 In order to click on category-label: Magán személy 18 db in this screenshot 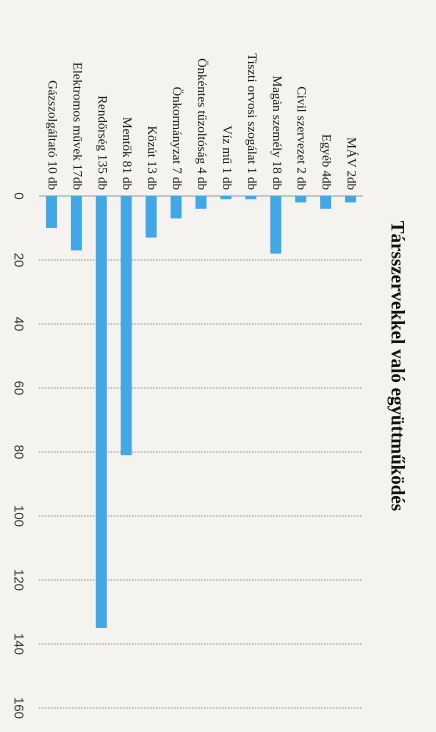, I will do `click(277, 133)`.